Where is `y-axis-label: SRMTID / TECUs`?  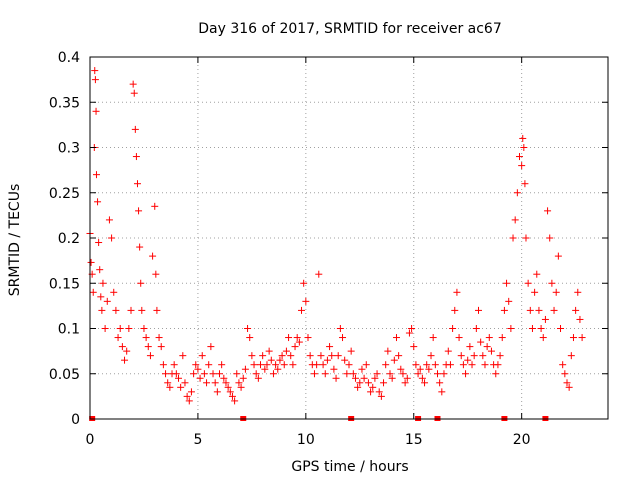 y-axis-label: SRMTID / TECUs is located at coordinates (15, 240).